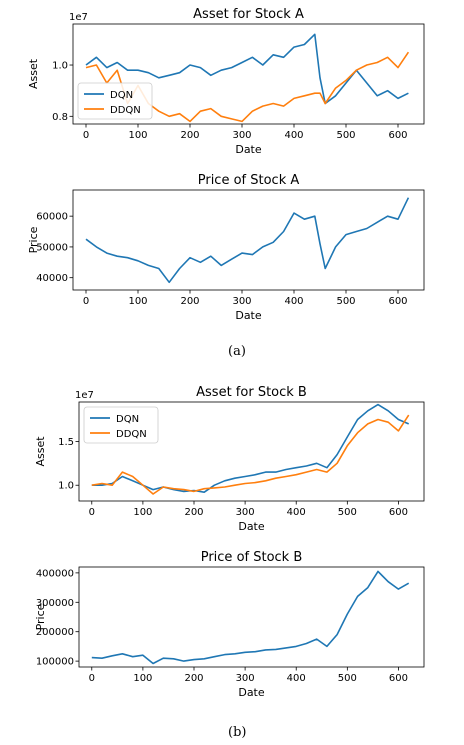 This screenshot has width=464, height=745. I want to click on chart-title: Price of Stock B, so click(252, 557).